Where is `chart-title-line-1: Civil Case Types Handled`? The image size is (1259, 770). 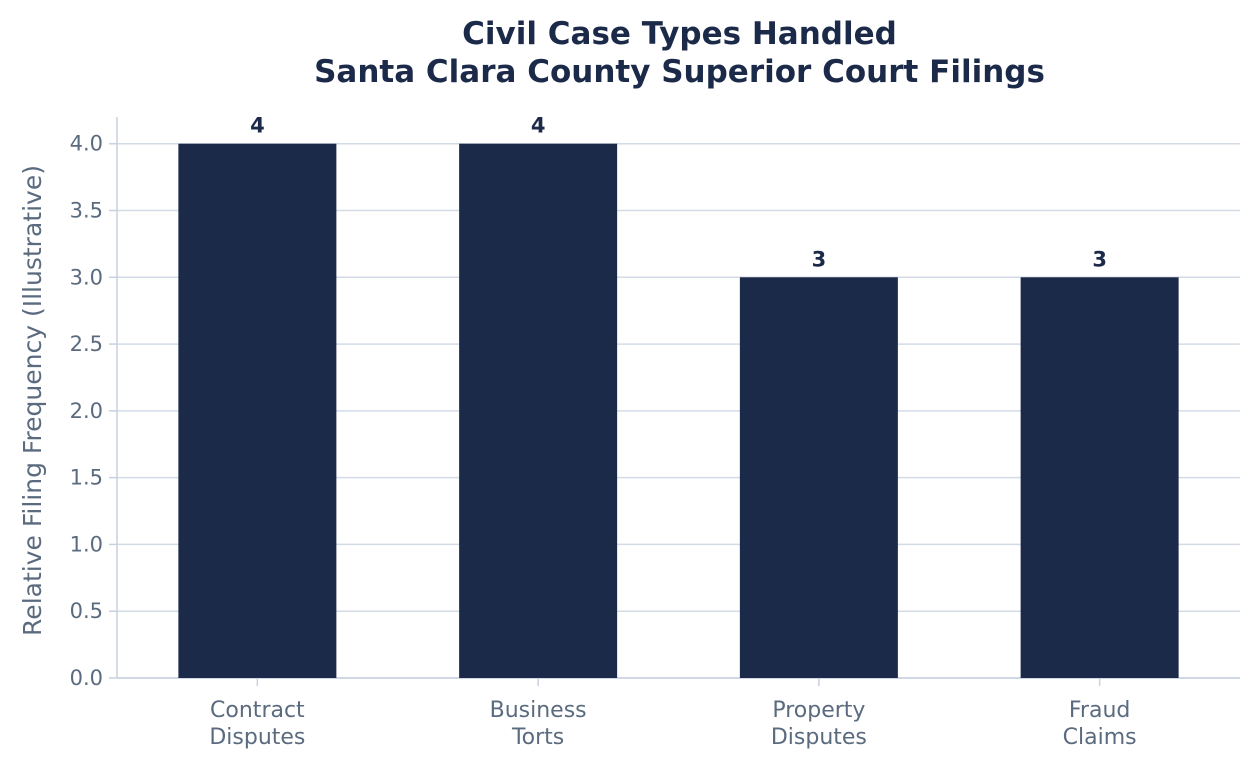
chart-title-line-1: Civil Case Types Handled is located at coordinates (679, 34).